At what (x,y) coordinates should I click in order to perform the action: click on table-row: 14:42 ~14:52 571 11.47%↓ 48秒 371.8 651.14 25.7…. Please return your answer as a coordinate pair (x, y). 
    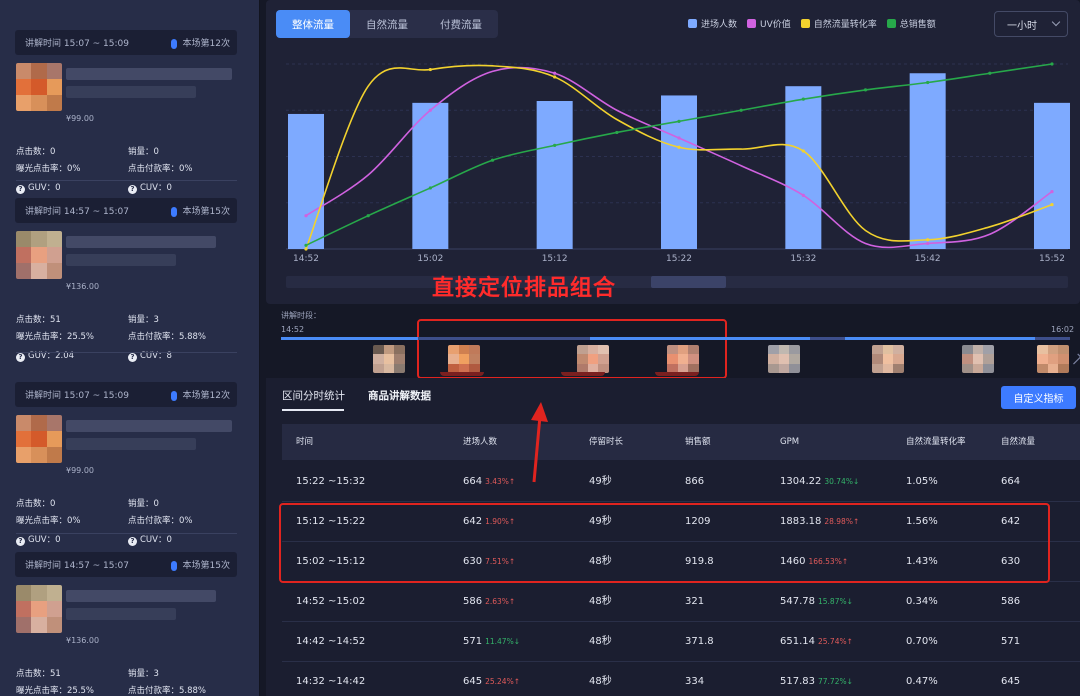
    Looking at the image, I should click on (681, 642).